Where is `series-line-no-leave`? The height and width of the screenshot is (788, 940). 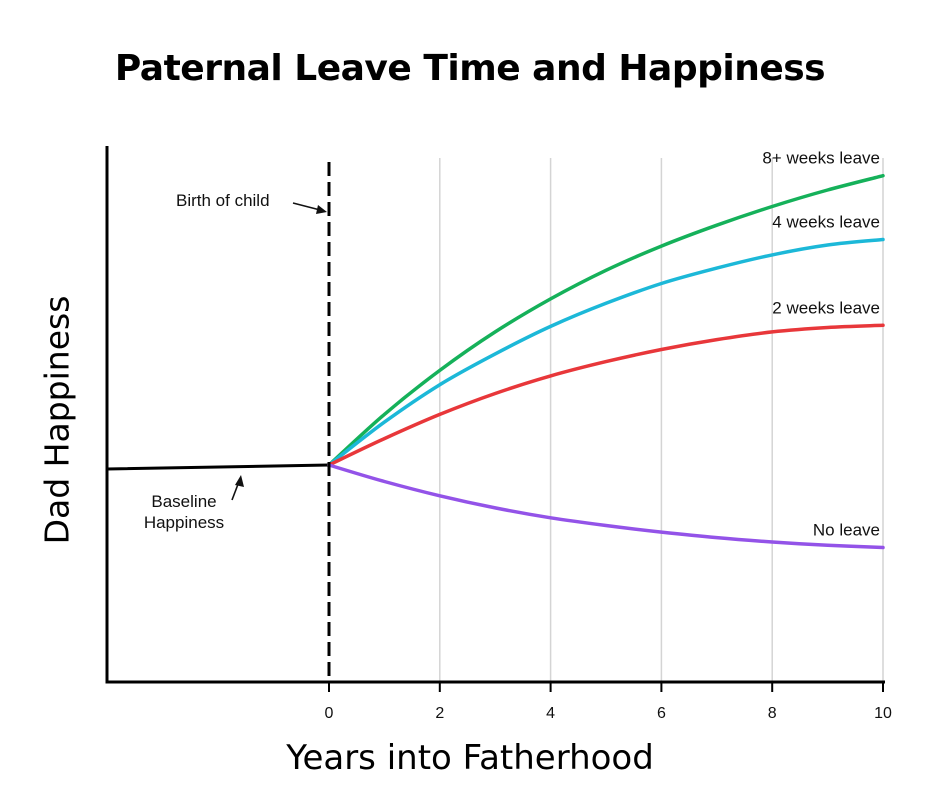
series-line-no-leave is located at coordinates (606, 506).